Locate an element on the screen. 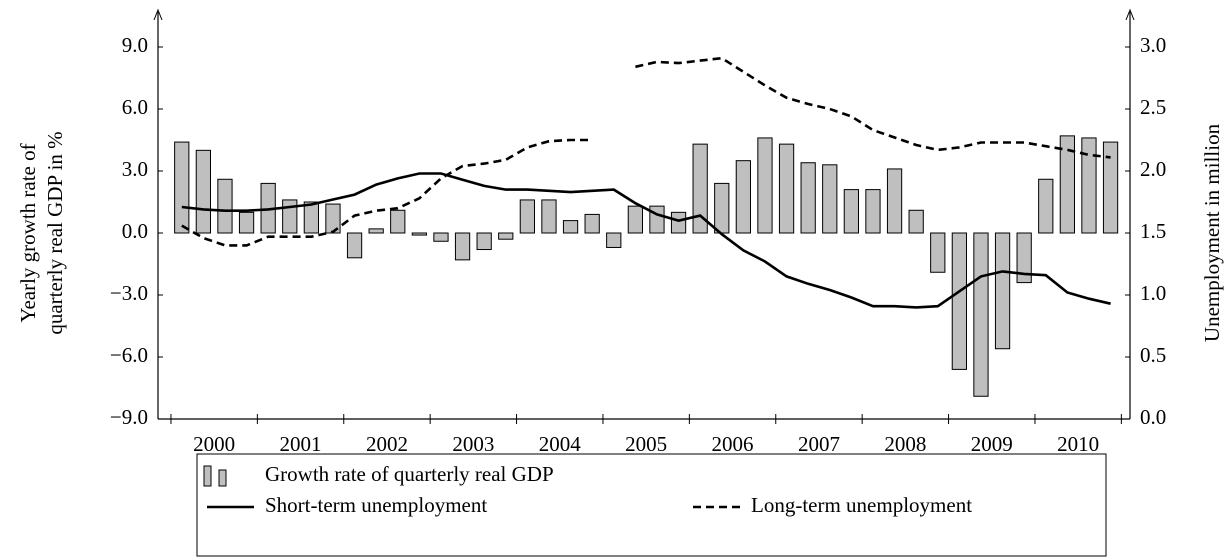 The image size is (1230, 558). y-axis-label: Yearly growth rate of is located at coordinates (28, 232).